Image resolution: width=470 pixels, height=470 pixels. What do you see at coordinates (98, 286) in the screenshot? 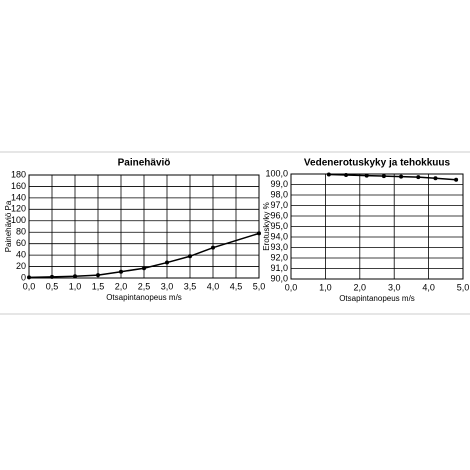
I see `x-tick-label: 1,5` at bounding box center [98, 286].